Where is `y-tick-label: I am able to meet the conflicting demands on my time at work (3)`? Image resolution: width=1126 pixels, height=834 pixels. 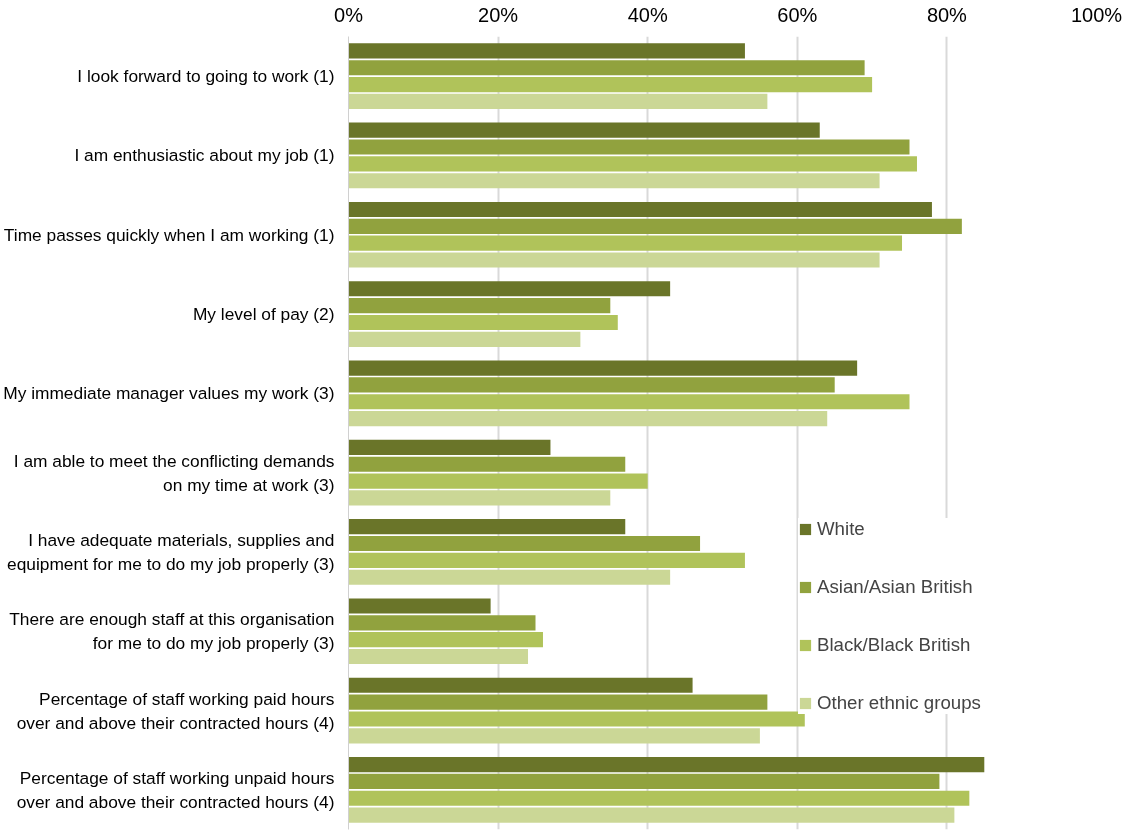
y-tick-label: I am able to meet the conflicting demands on my time at work (3) is located at coordinates (174, 472).